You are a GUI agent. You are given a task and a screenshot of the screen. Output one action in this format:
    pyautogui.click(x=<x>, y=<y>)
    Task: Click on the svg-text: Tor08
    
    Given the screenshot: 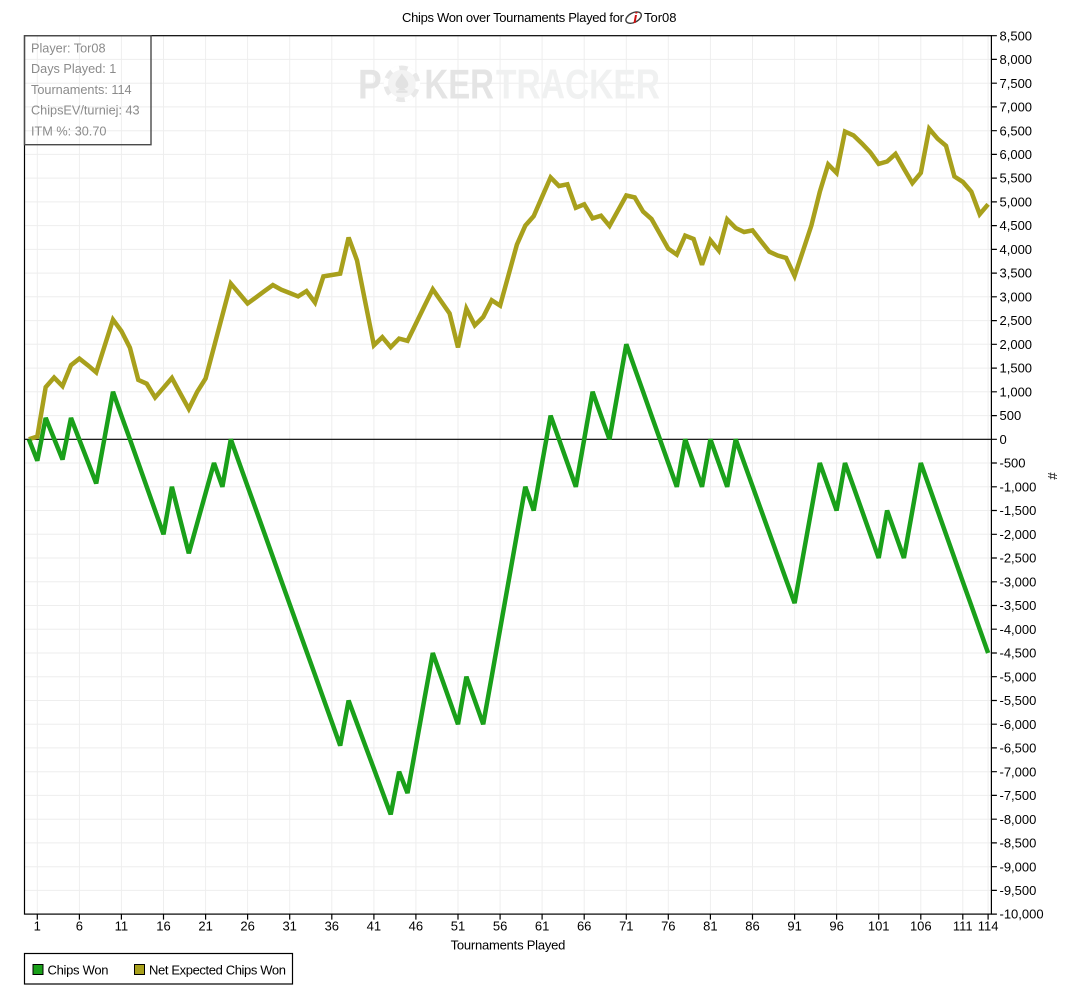 What is the action you would take?
    pyautogui.click(x=660, y=17)
    